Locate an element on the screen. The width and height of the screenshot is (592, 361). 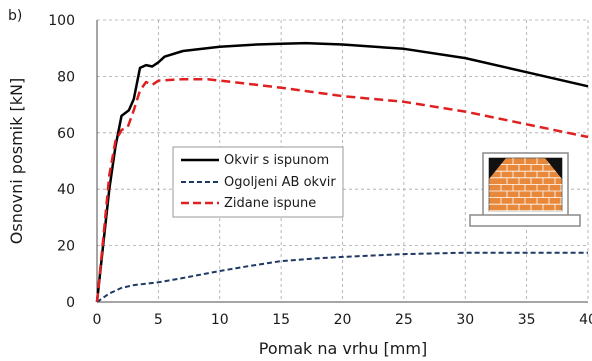
y-axis-title: Osnovni posmik [kN] is located at coordinates (16, 161).